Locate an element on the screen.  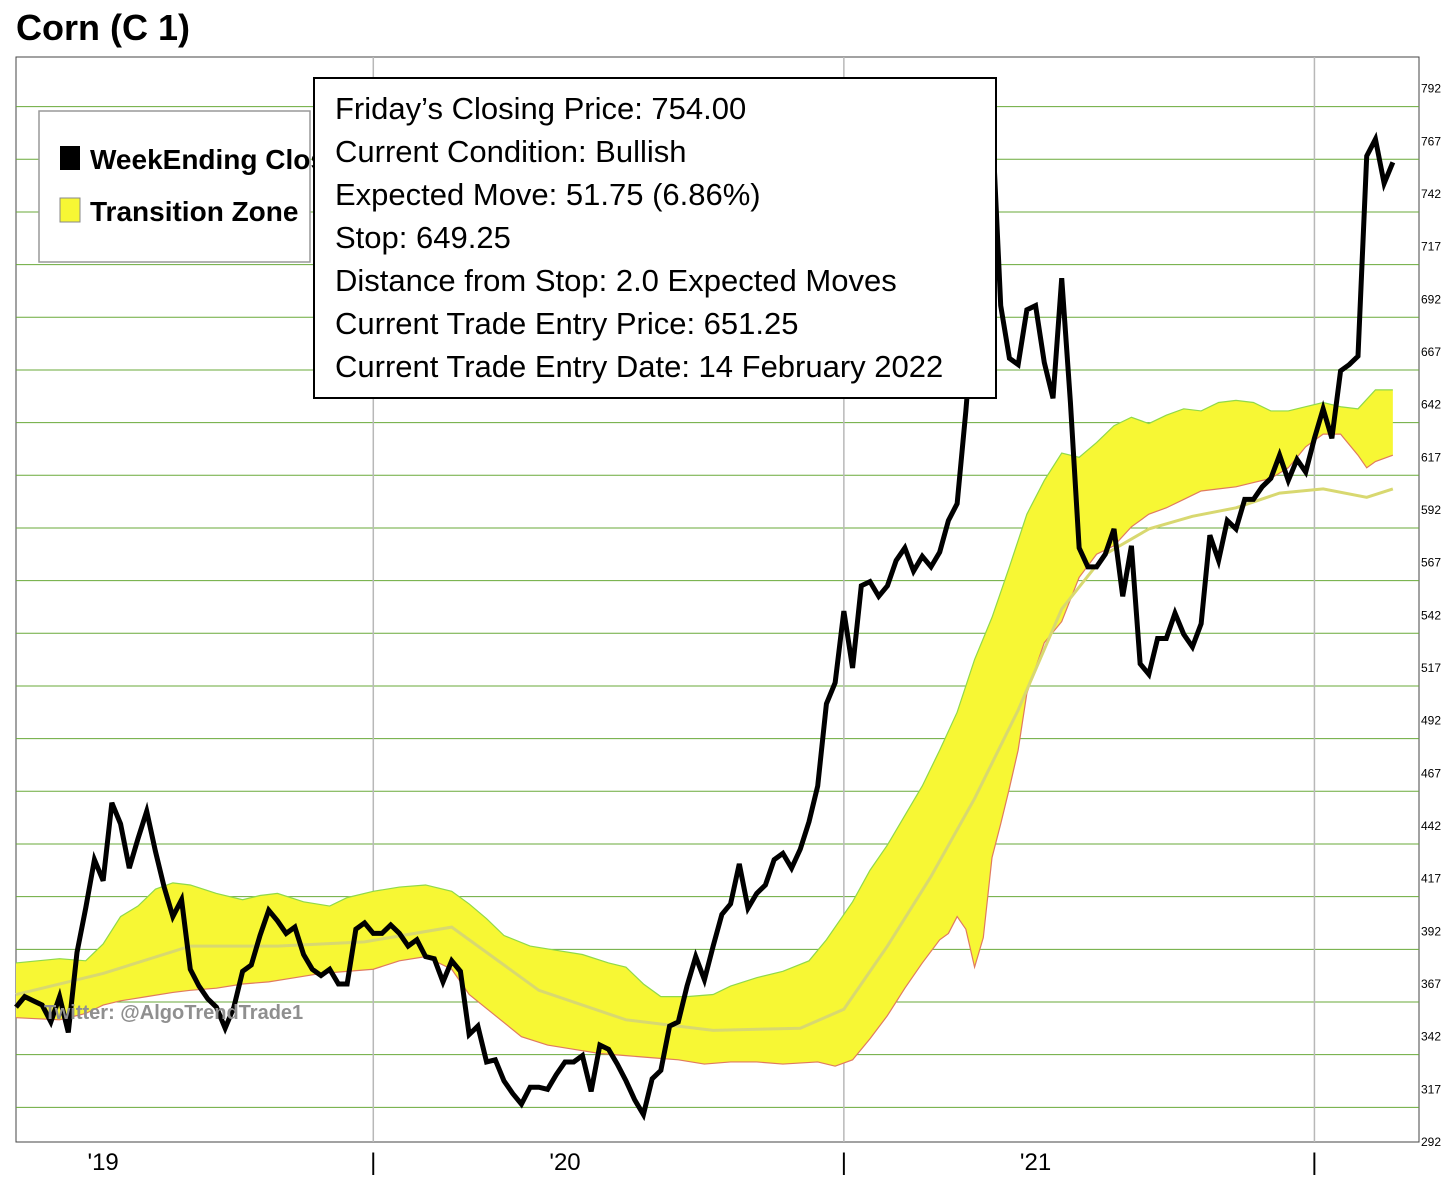
y-tick-label: 342 is located at coordinates (1431, 1037).